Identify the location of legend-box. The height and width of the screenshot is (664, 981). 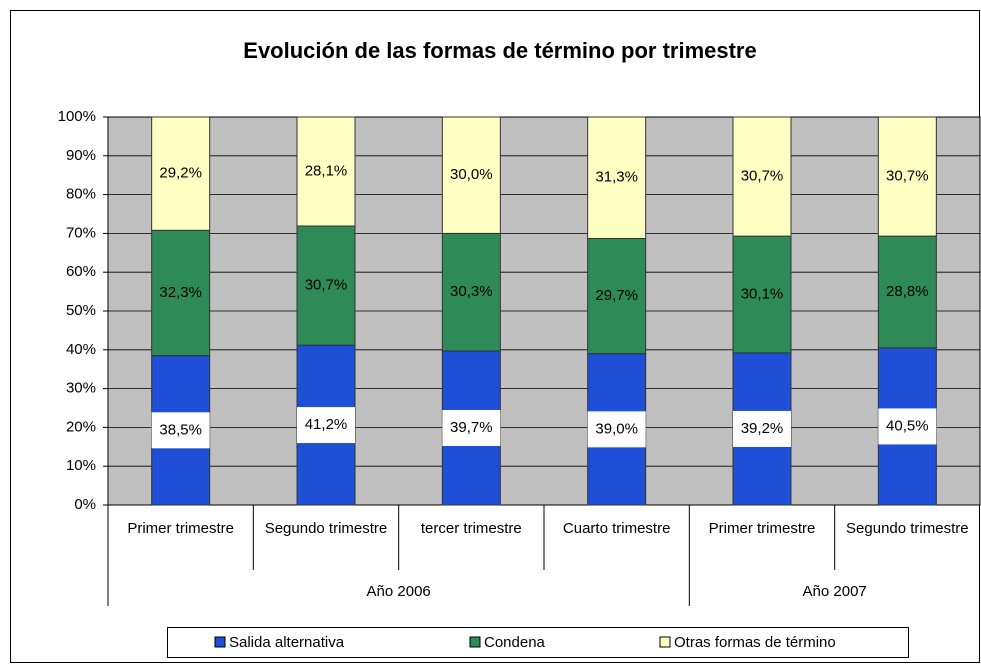
(538, 642).